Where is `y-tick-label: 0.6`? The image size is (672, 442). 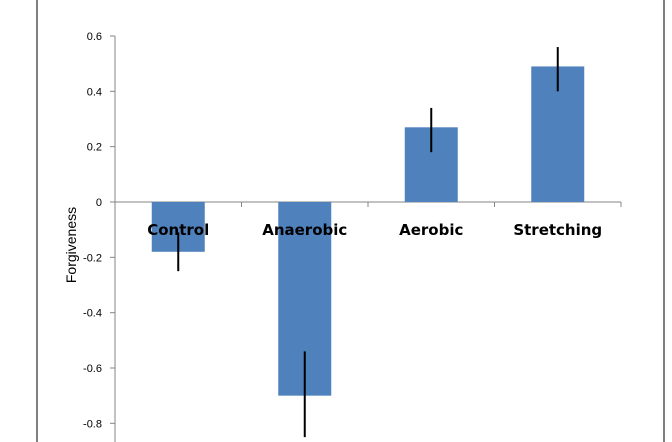
y-tick-label: 0.6 is located at coordinates (94, 37).